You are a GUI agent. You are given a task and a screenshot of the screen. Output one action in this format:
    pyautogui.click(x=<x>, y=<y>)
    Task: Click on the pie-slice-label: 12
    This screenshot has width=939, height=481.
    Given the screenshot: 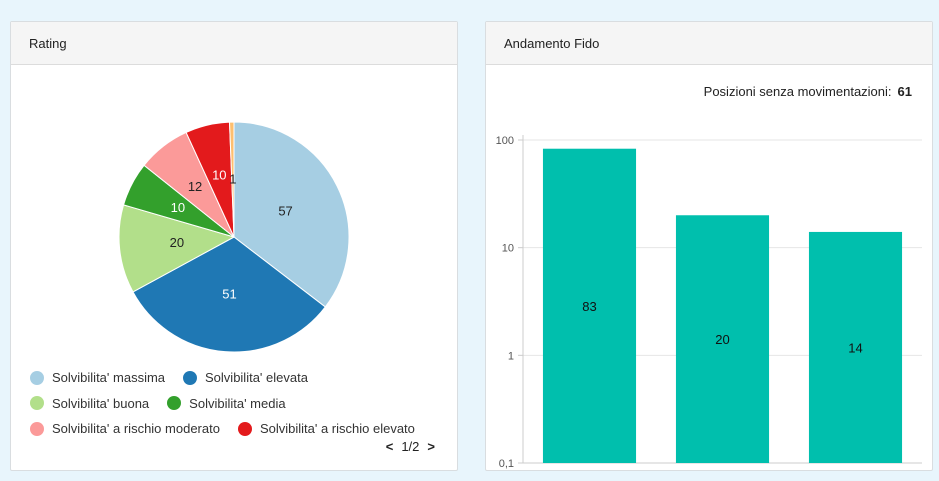 What is the action you would take?
    pyautogui.click(x=195, y=186)
    